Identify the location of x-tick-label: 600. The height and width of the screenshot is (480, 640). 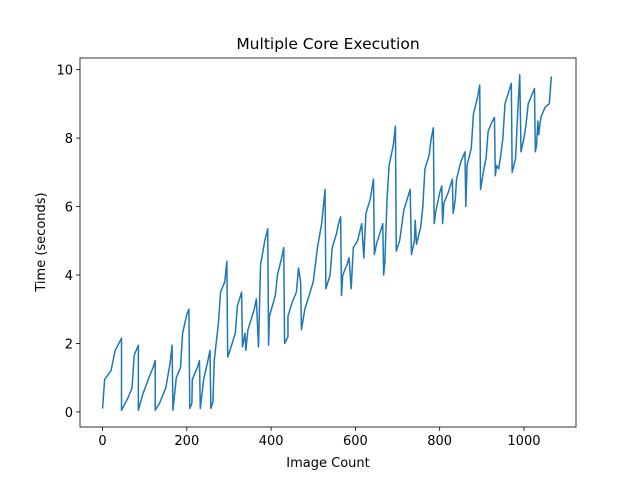
(355, 441).